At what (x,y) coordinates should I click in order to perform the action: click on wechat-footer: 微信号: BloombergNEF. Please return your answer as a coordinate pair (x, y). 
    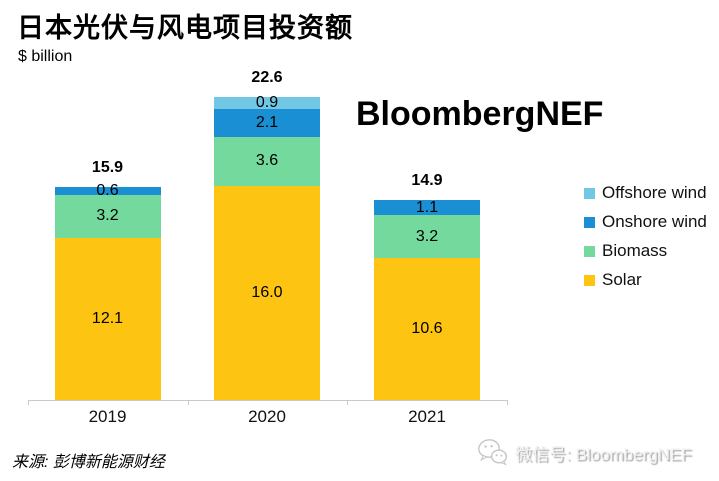
    Looking at the image, I should click on (584, 452).